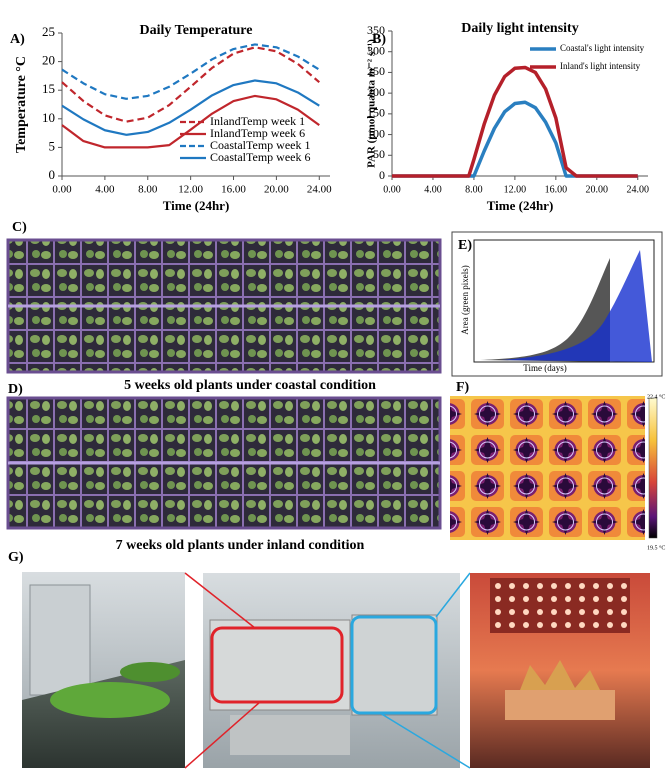 This screenshot has height=784, width=670. Describe the element at coordinates (290, 735) in the screenshot. I see `trolley` at that location.